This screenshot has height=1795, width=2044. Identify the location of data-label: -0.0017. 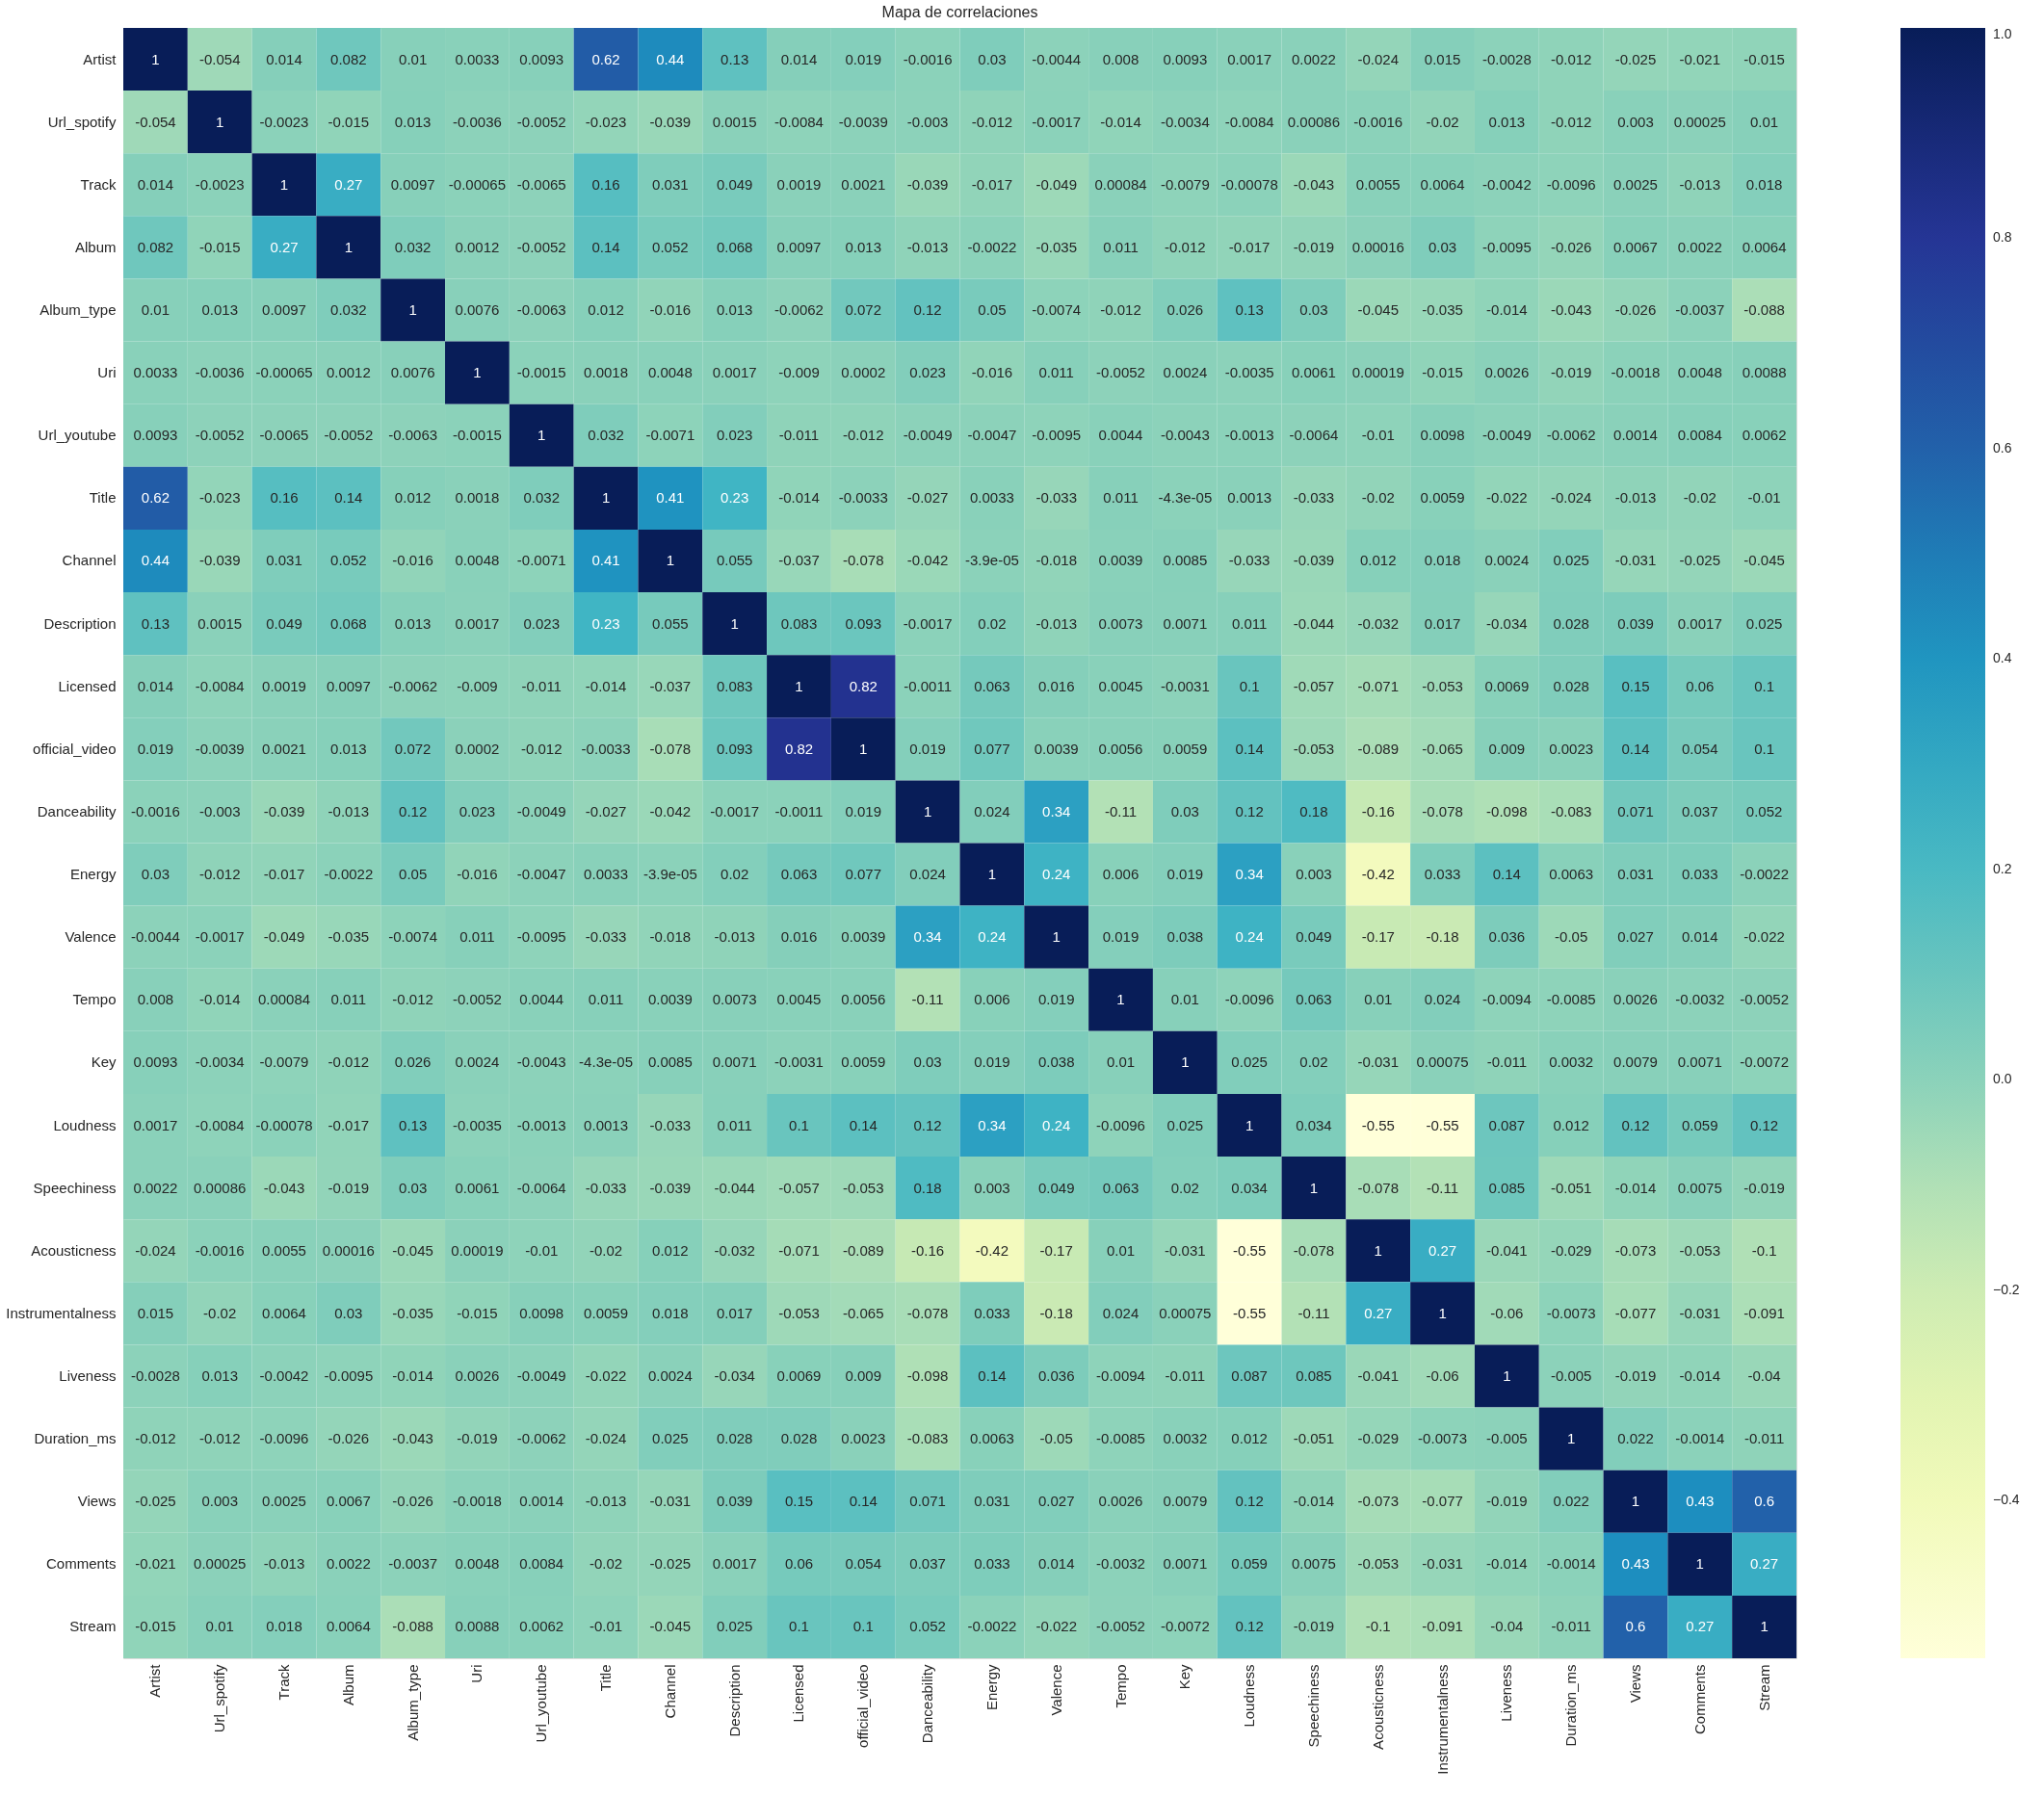
(220, 937).